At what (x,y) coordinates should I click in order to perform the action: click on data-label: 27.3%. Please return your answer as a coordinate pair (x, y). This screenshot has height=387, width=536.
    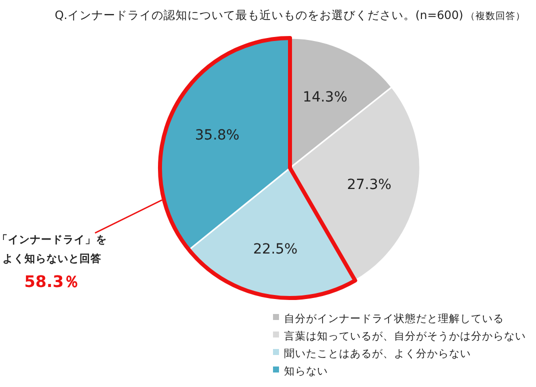
    Looking at the image, I should click on (369, 184).